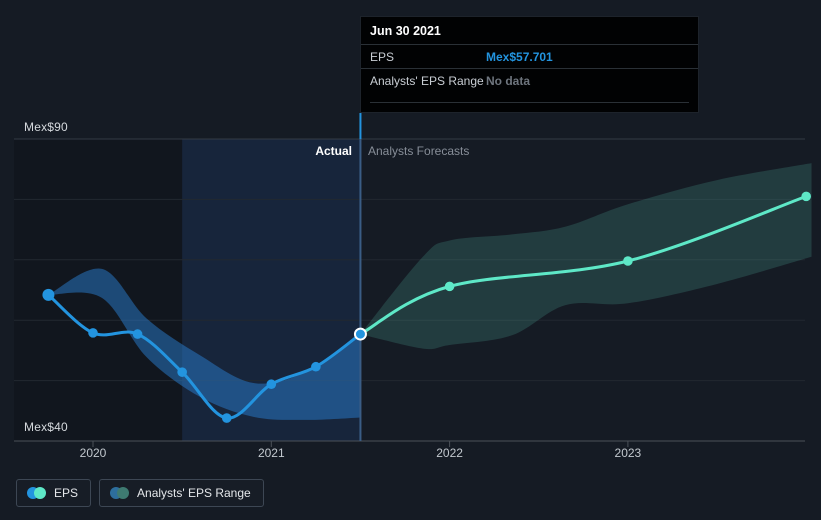 This screenshot has width=821, height=520. What do you see at coordinates (382, 56) in the screenshot?
I see `tooltip-eps-label: EPS` at bounding box center [382, 56].